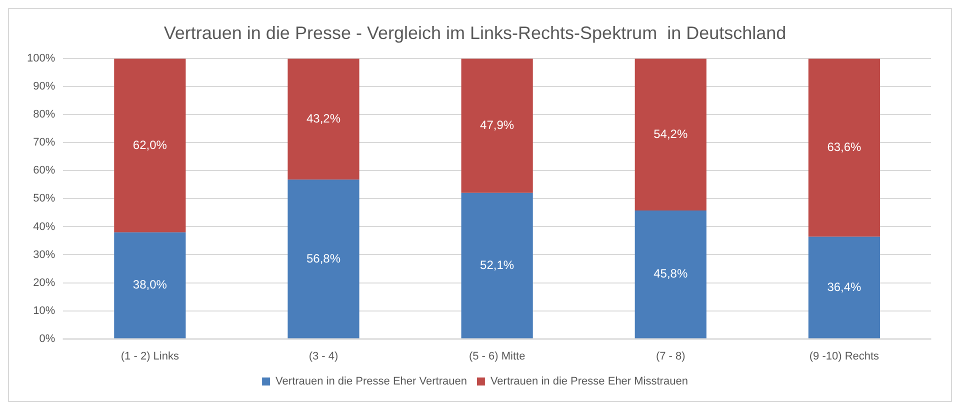 The width and height of the screenshot is (960, 410). Describe the element at coordinates (844, 356) in the screenshot. I see `x-tick-label: (9 -10) Rechts` at that location.